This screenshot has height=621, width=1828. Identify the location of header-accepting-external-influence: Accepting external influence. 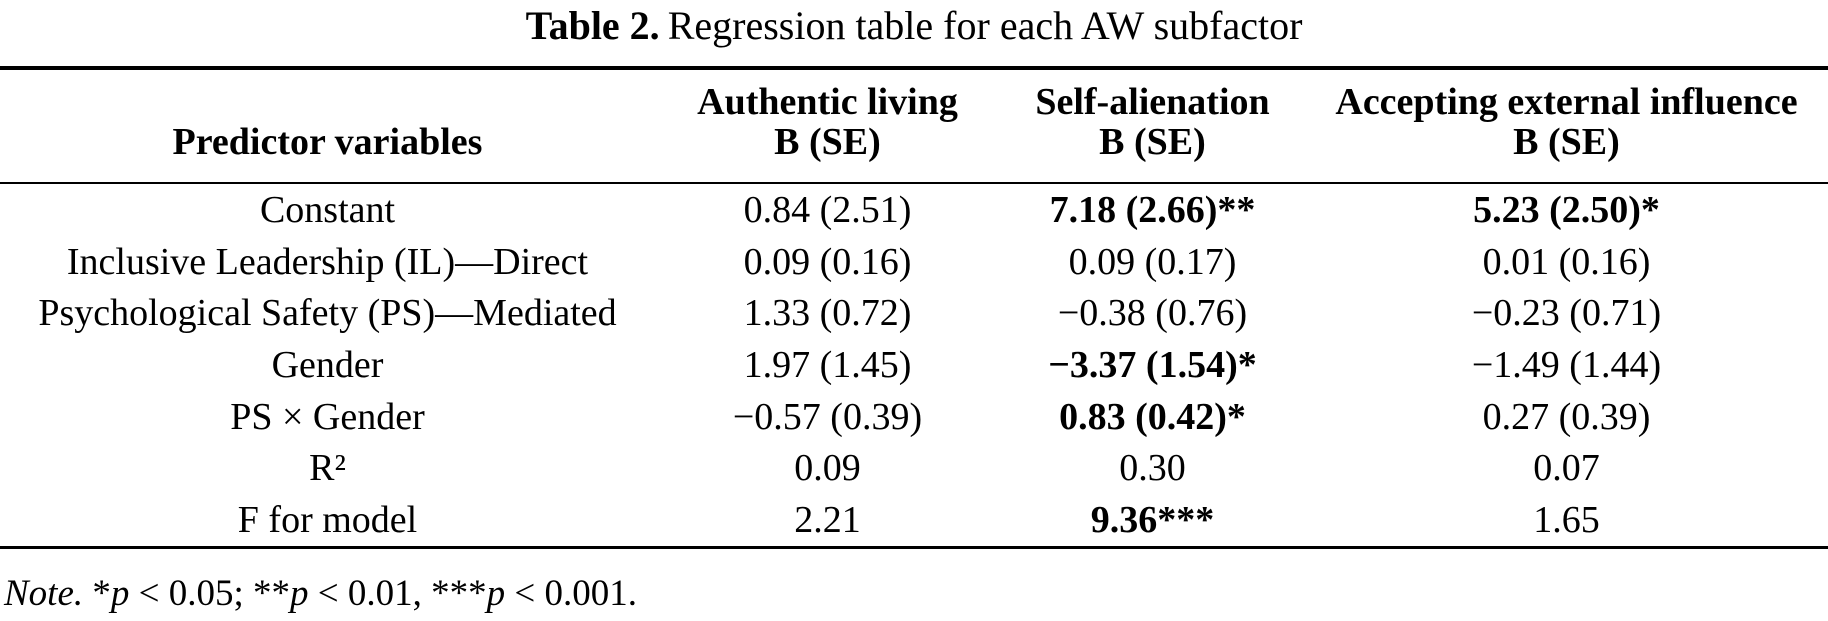
(1566, 102).